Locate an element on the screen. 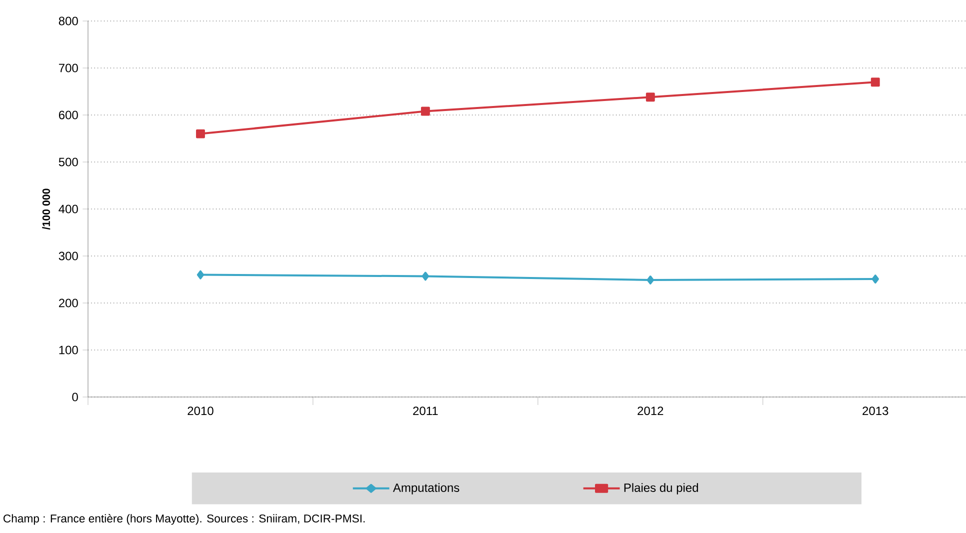  x-tick-label: 2012 is located at coordinates (651, 411).